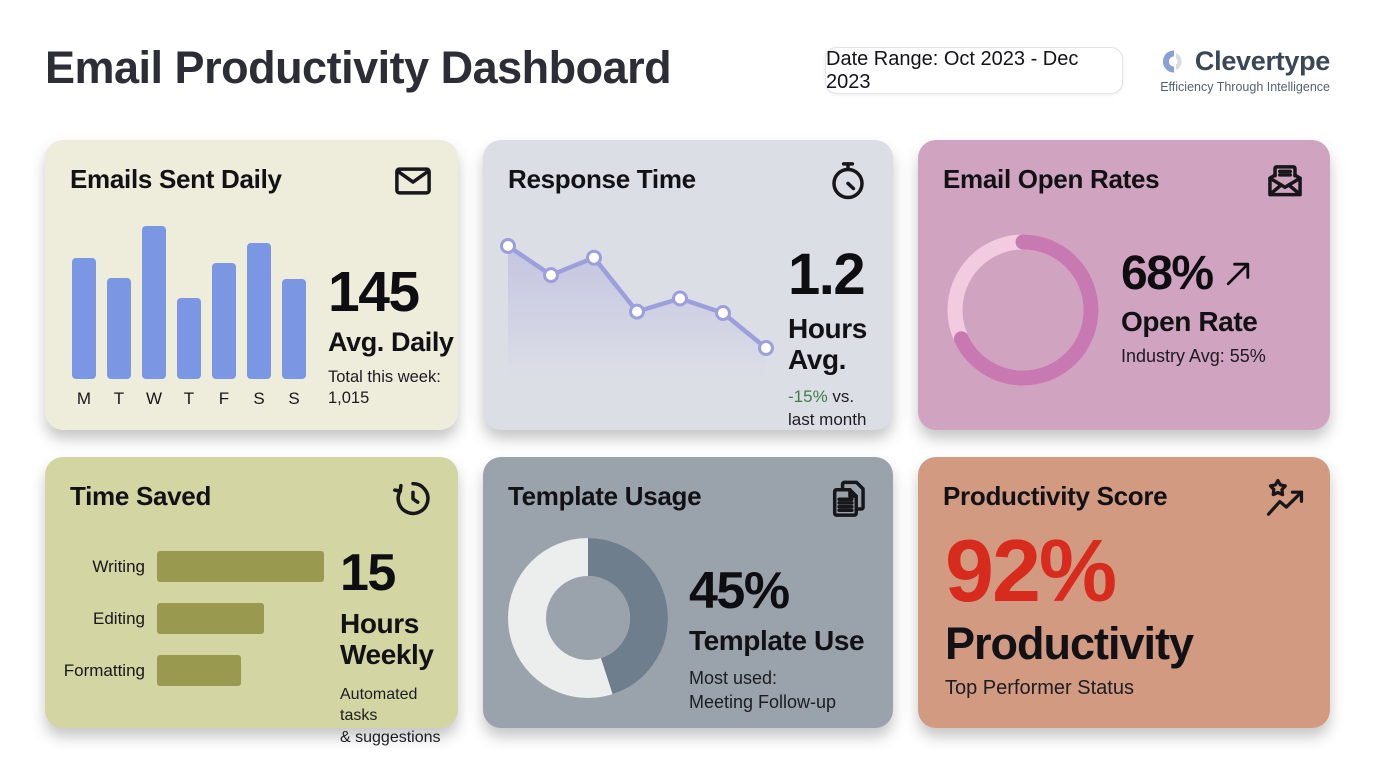 This screenshot has width=1376, height=768. What do you see at coordinates (349, 398) in the screenshot?
I see `emails-weekly-total: 1,015` at bounding box center [349, 398].